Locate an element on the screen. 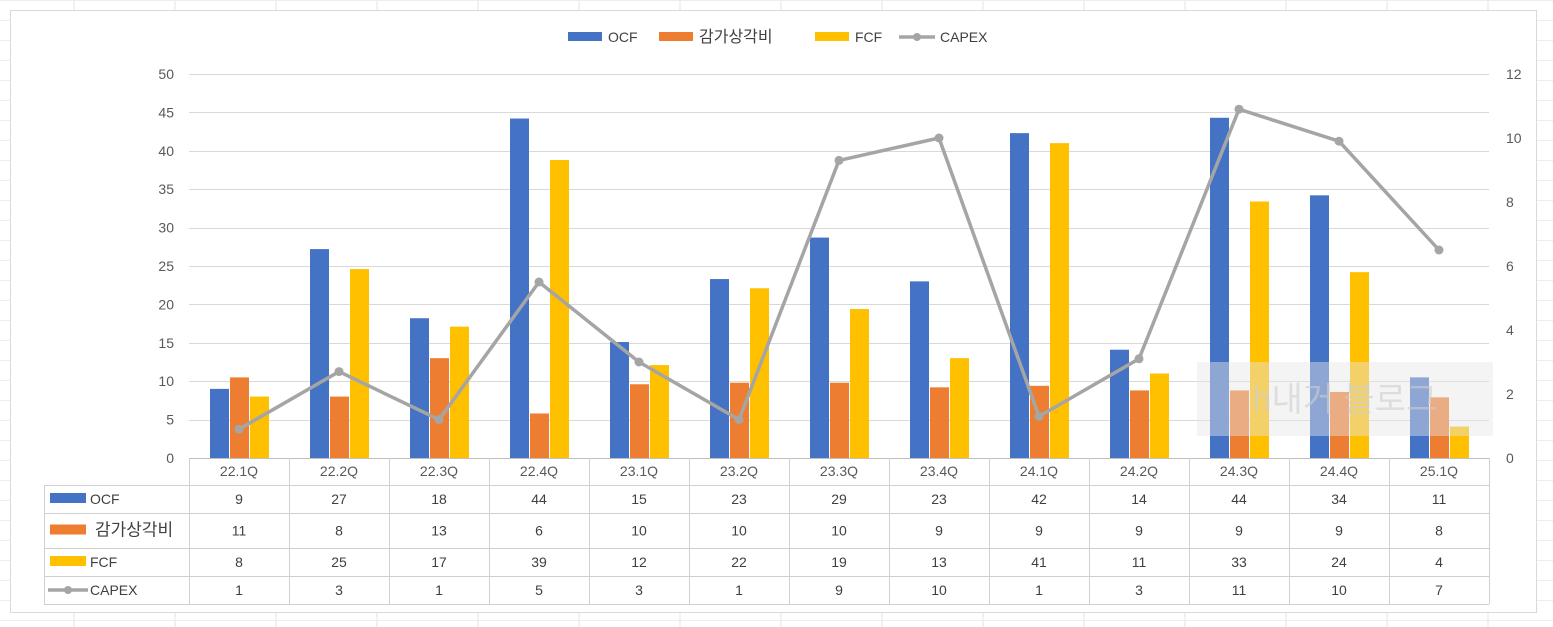 The image size is (1553, 627). y-right-tick-label: 0 is located at coordinates (1510, 458).